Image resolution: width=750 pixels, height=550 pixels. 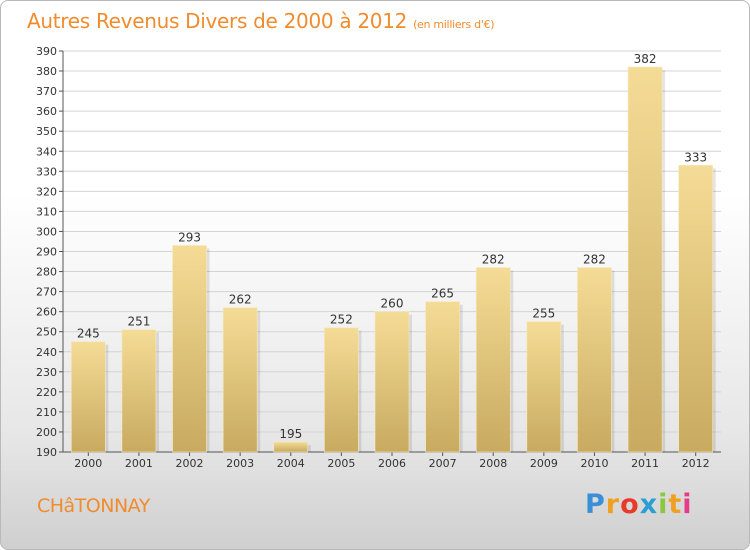 I want to click on x-tick-label: 2010, so click(x=594, y=463).